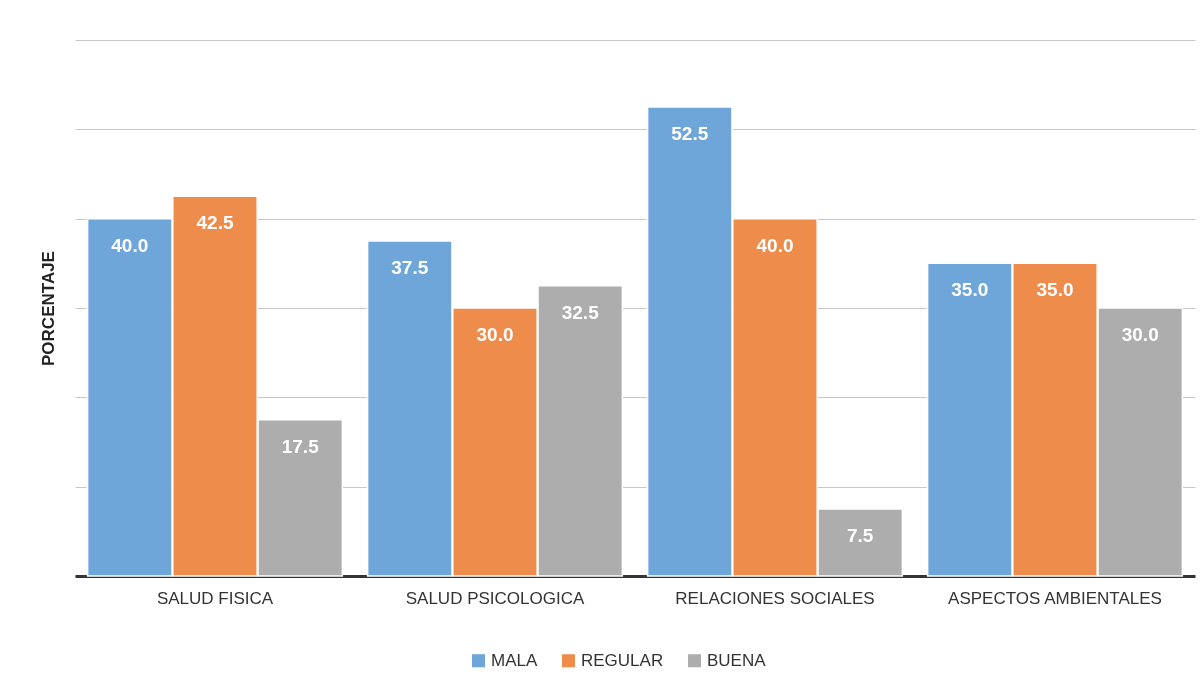 Image resolution: width=1203 pixels, height=693 pixels. What do you see at coordinates (622, 660) in the screenshot?
I see `legend-label: REGULAR` at bounding box center [622, 660].